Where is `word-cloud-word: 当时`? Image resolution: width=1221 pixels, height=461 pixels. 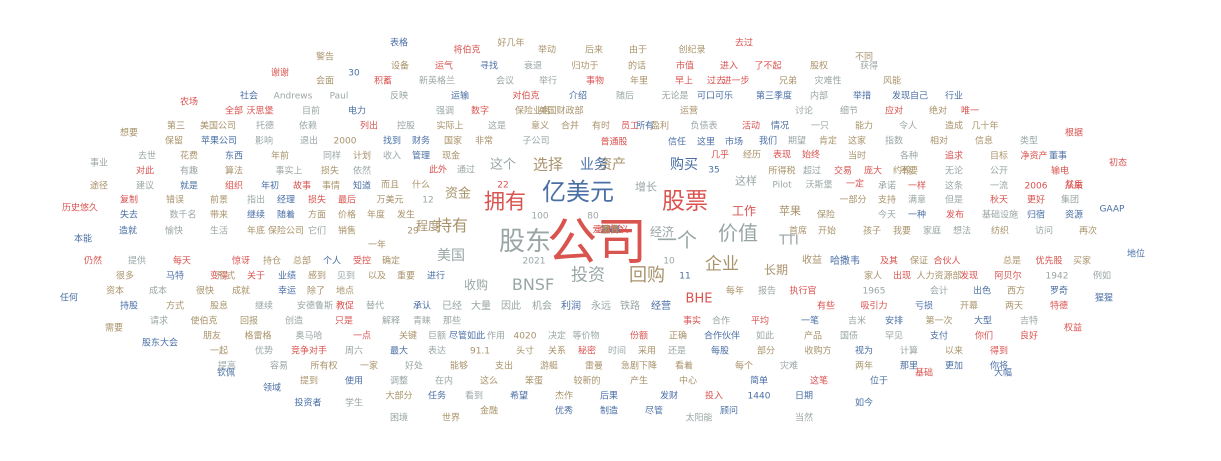
word-cloud-word: 当时 is located at coordinates (857, 156).